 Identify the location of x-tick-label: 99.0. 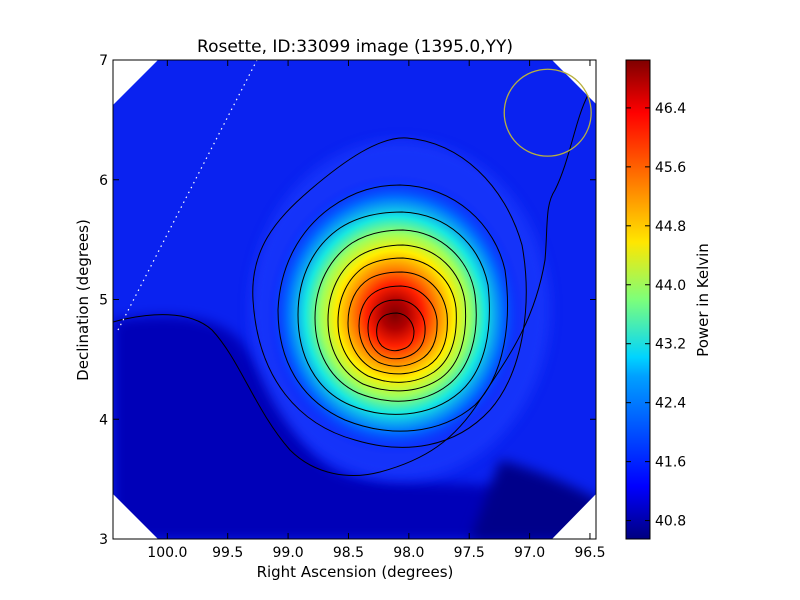
(288, 553).